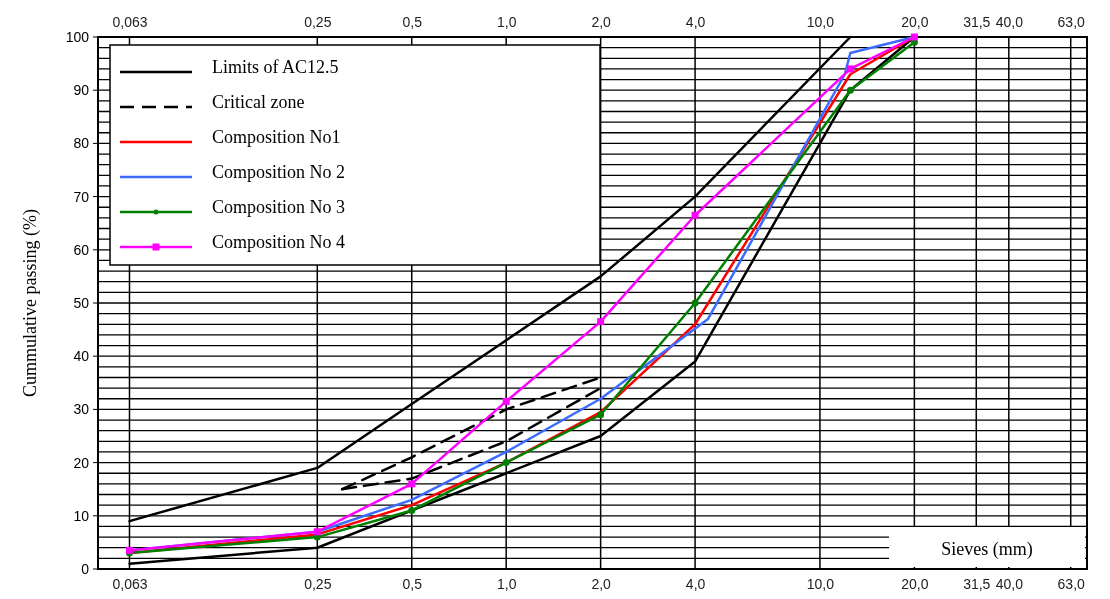 The height and width of the screenshot is (599, 1110). Describe the element at coordinates (318, 583) in the screenshot. I see `x-tick-label: 0,25` at that location.